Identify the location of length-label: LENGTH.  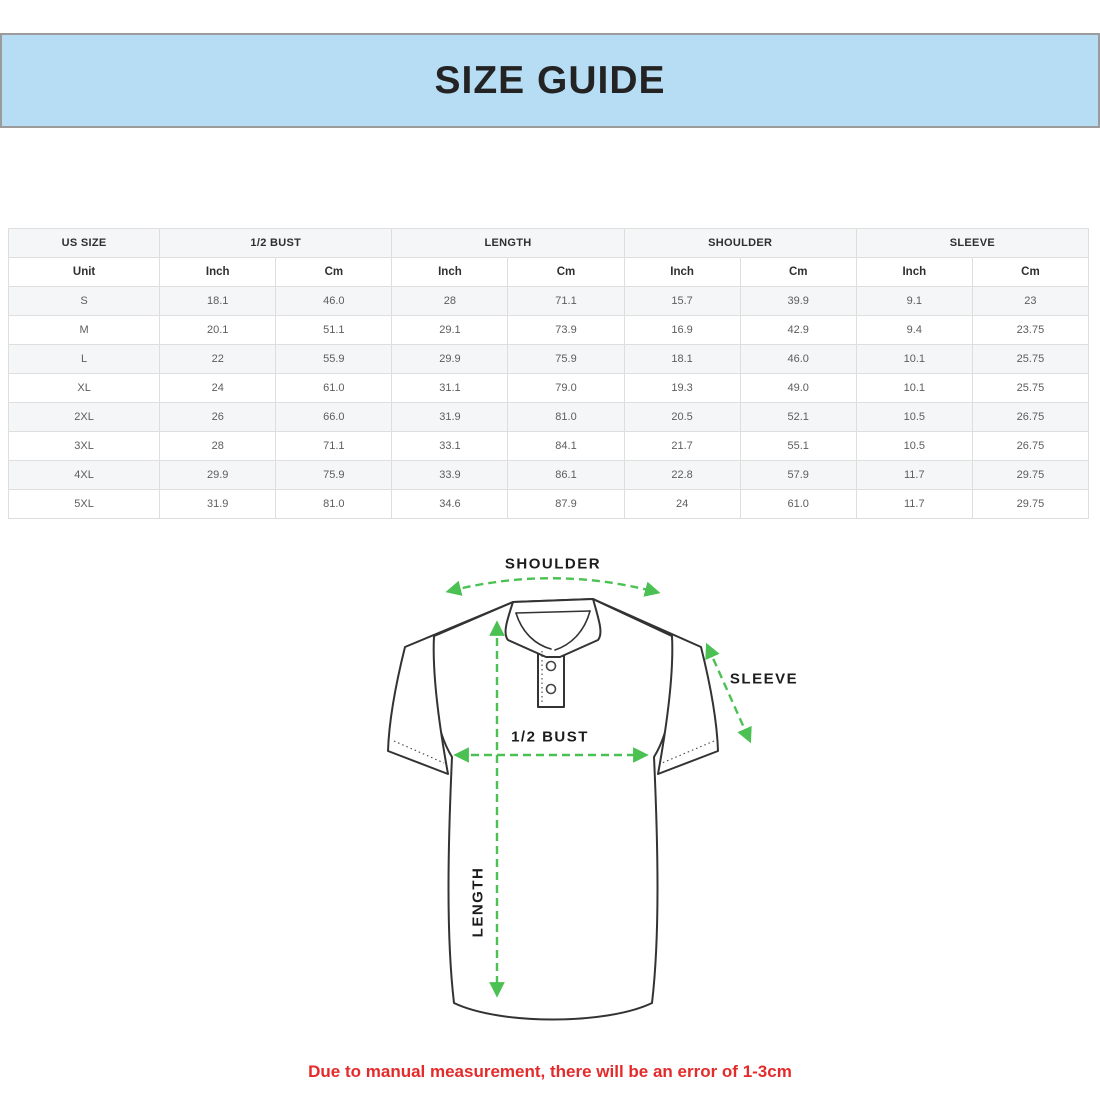
(478, 902).